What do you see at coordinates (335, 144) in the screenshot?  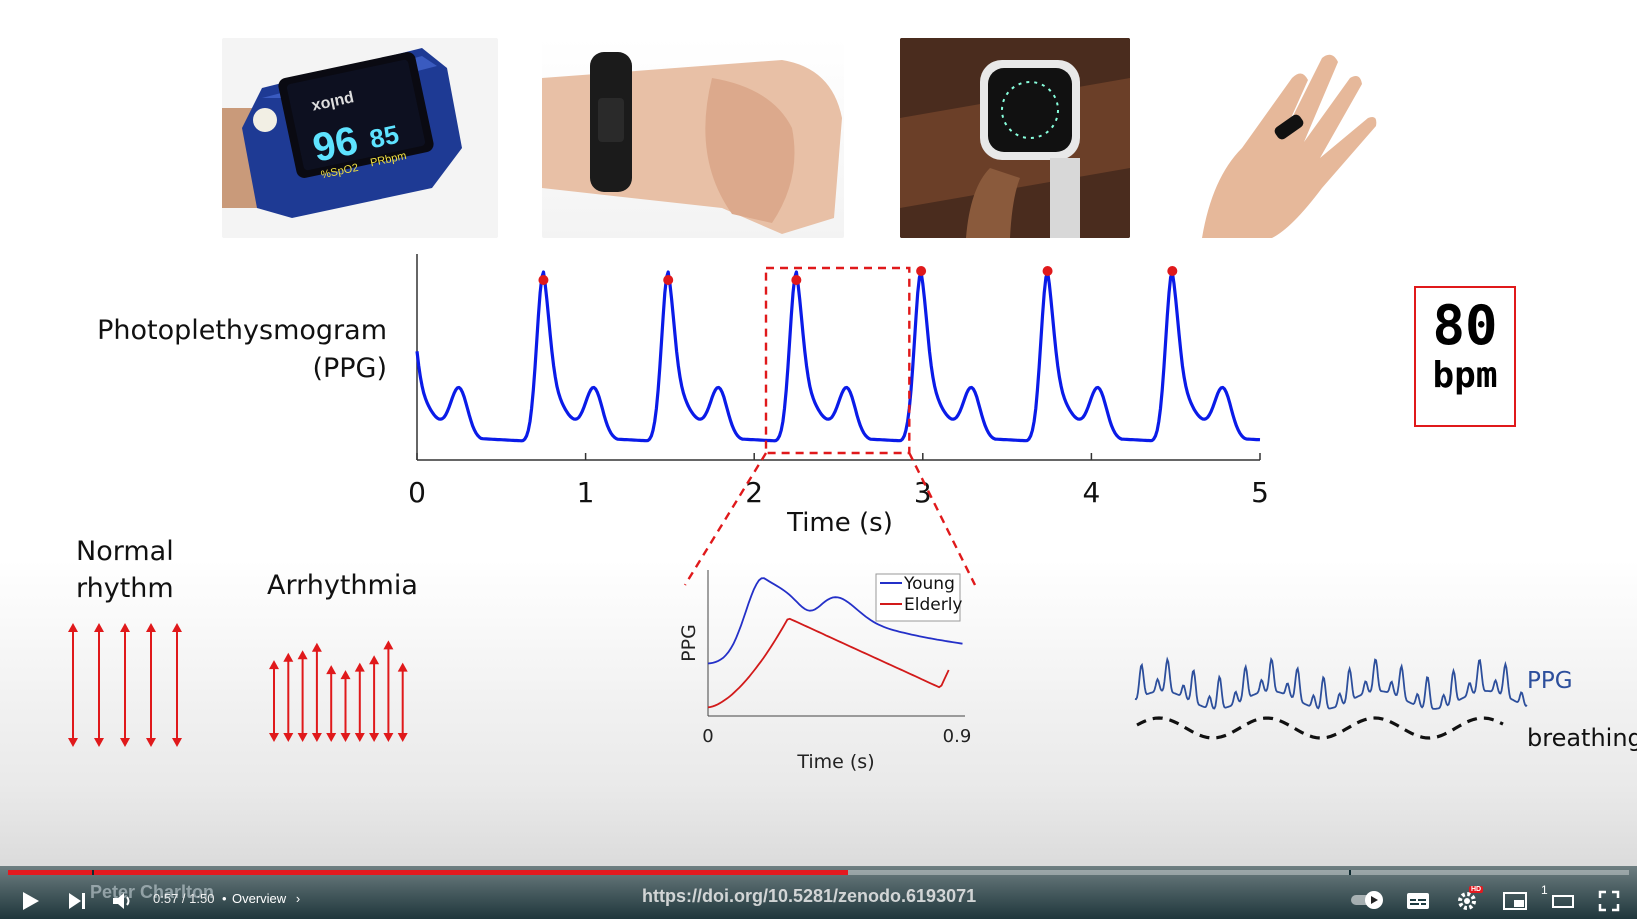 I see `oximeter-spo2: 96` at bounding box center [335, 144].